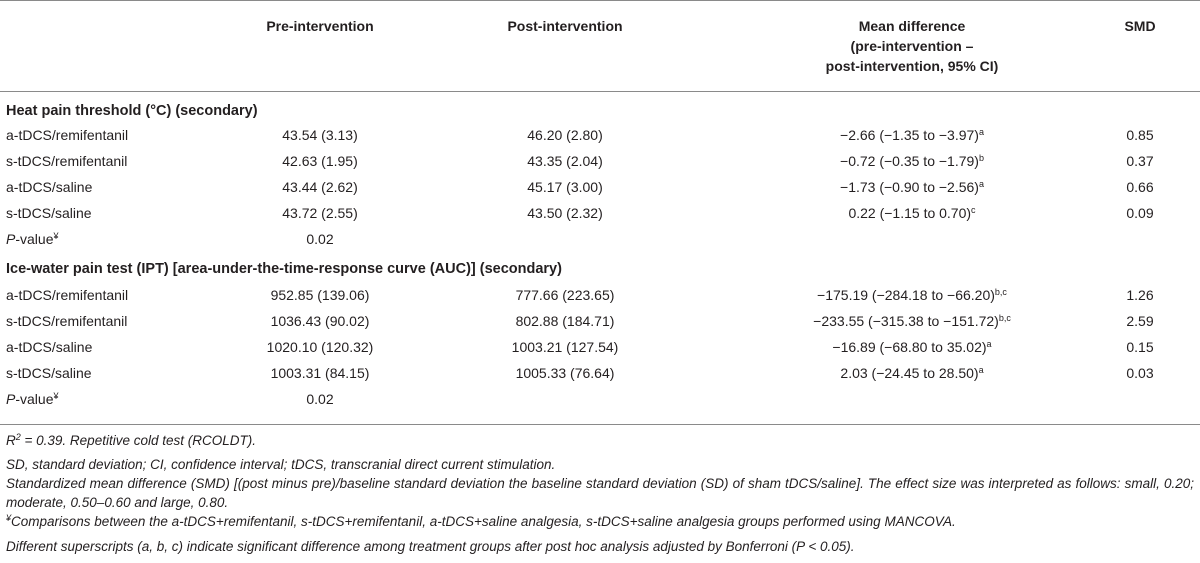  Describe the element at coordinates (565, 213) in the screenshot. I see `post-value: 43.50 (2.32)` at that location.